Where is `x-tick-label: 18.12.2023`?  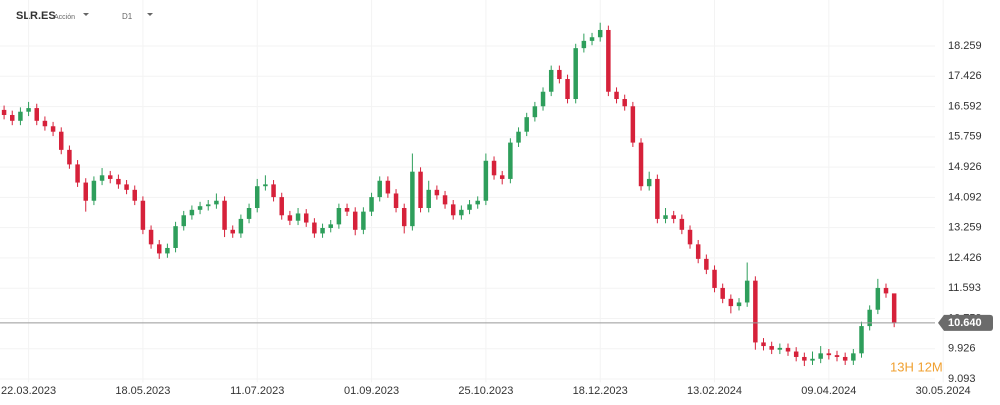 x-tick-label: 18.12.2023 is located at coordinates (600, 391).